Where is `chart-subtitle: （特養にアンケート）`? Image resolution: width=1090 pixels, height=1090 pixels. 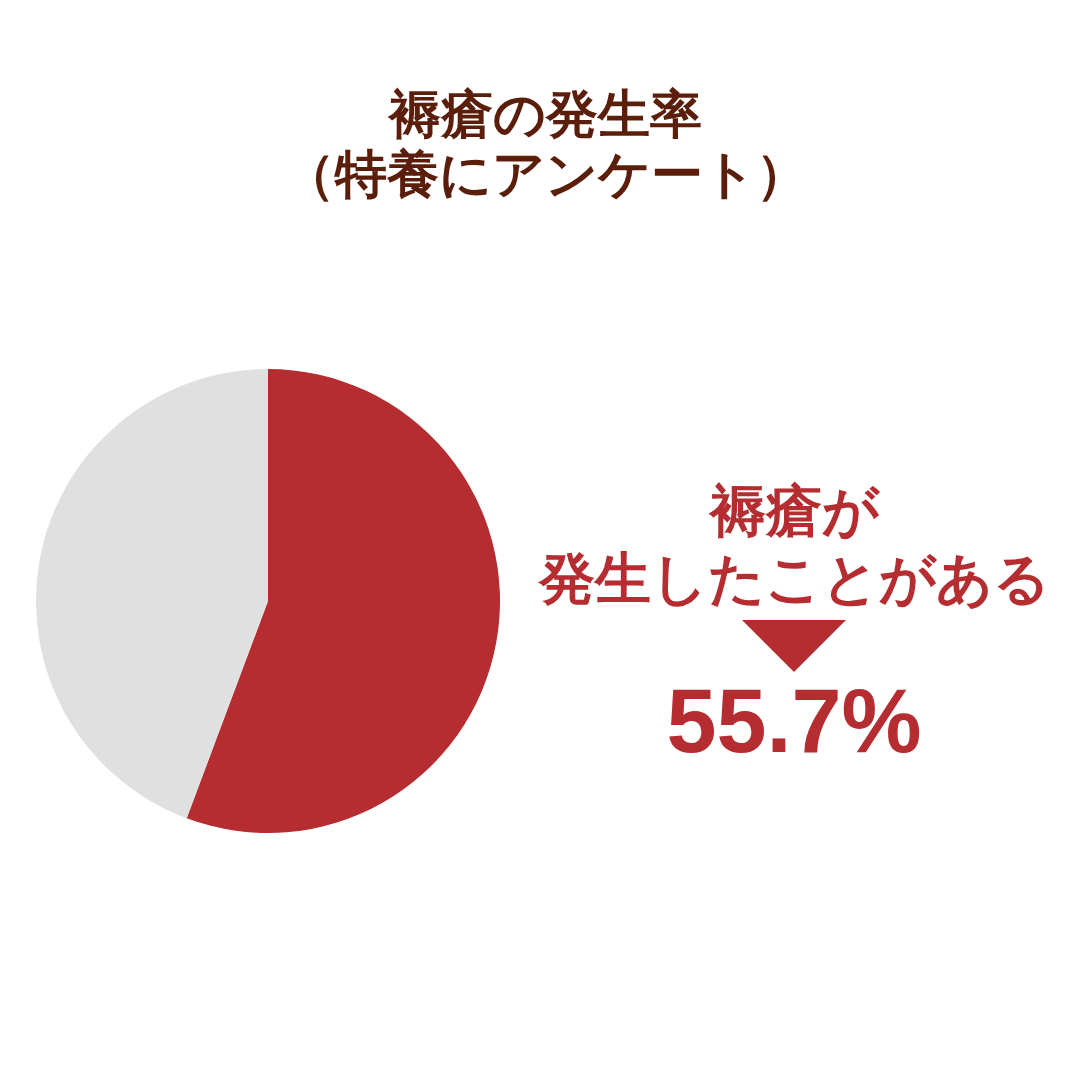
chart-subtitle: （特養にアンケート） is located at coordinates (545, 174).